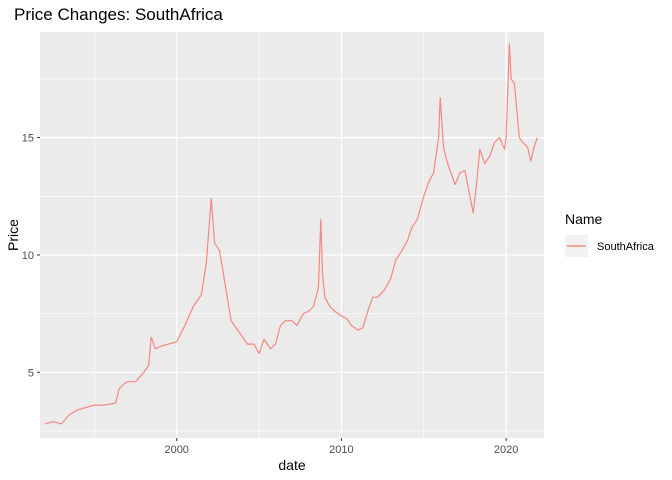 The height and width of the screenshot is (480, 672). Describe the element at coordinates (506, 450) in the screenshot. I see `x-tick-label: 2020` at that location.